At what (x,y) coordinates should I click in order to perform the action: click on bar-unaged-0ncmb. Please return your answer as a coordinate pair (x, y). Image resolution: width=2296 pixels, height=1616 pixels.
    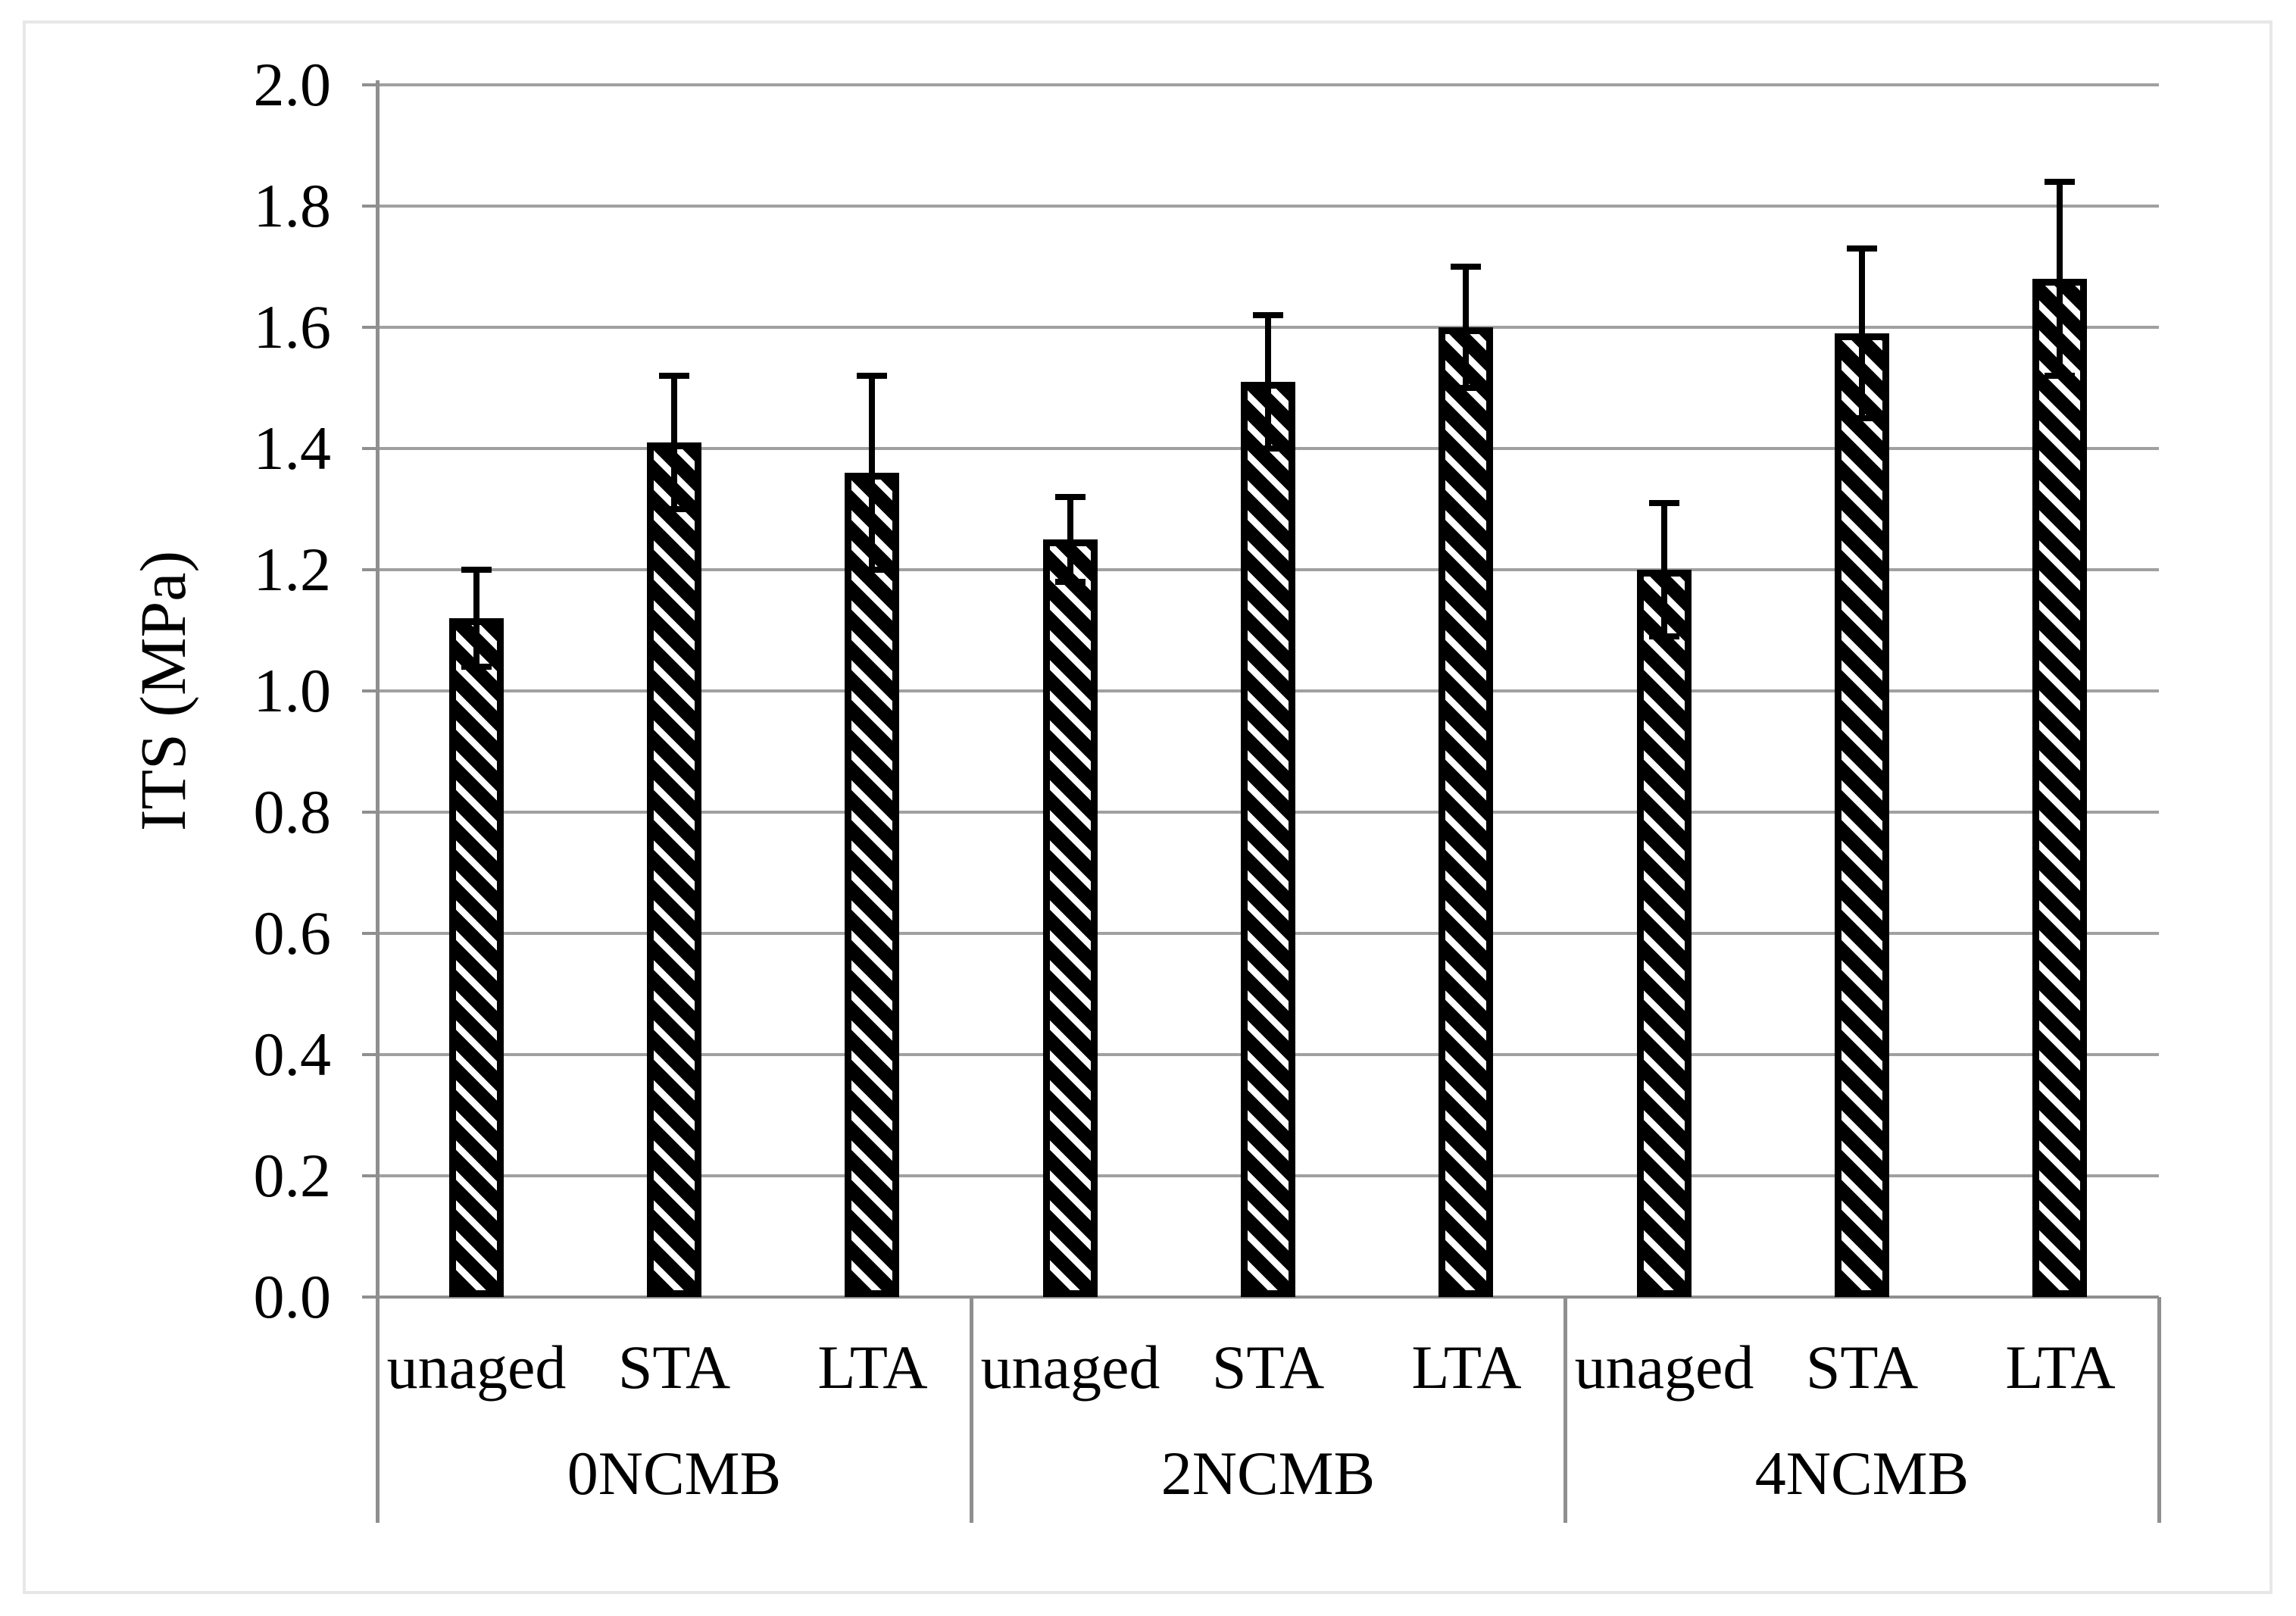
    Looking at the image, I should click on (476, 957).